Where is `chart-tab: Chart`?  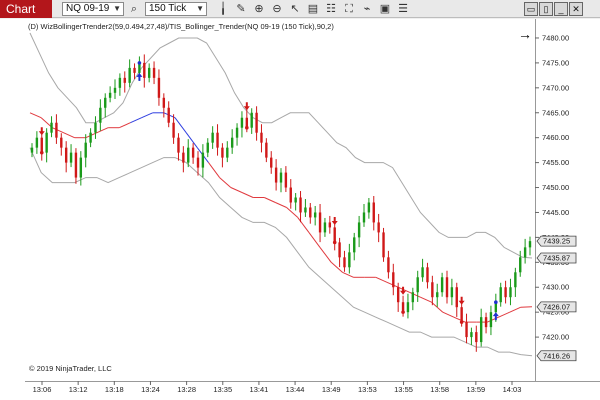
chart-tab: Chart is located at coordinates (26, 9).